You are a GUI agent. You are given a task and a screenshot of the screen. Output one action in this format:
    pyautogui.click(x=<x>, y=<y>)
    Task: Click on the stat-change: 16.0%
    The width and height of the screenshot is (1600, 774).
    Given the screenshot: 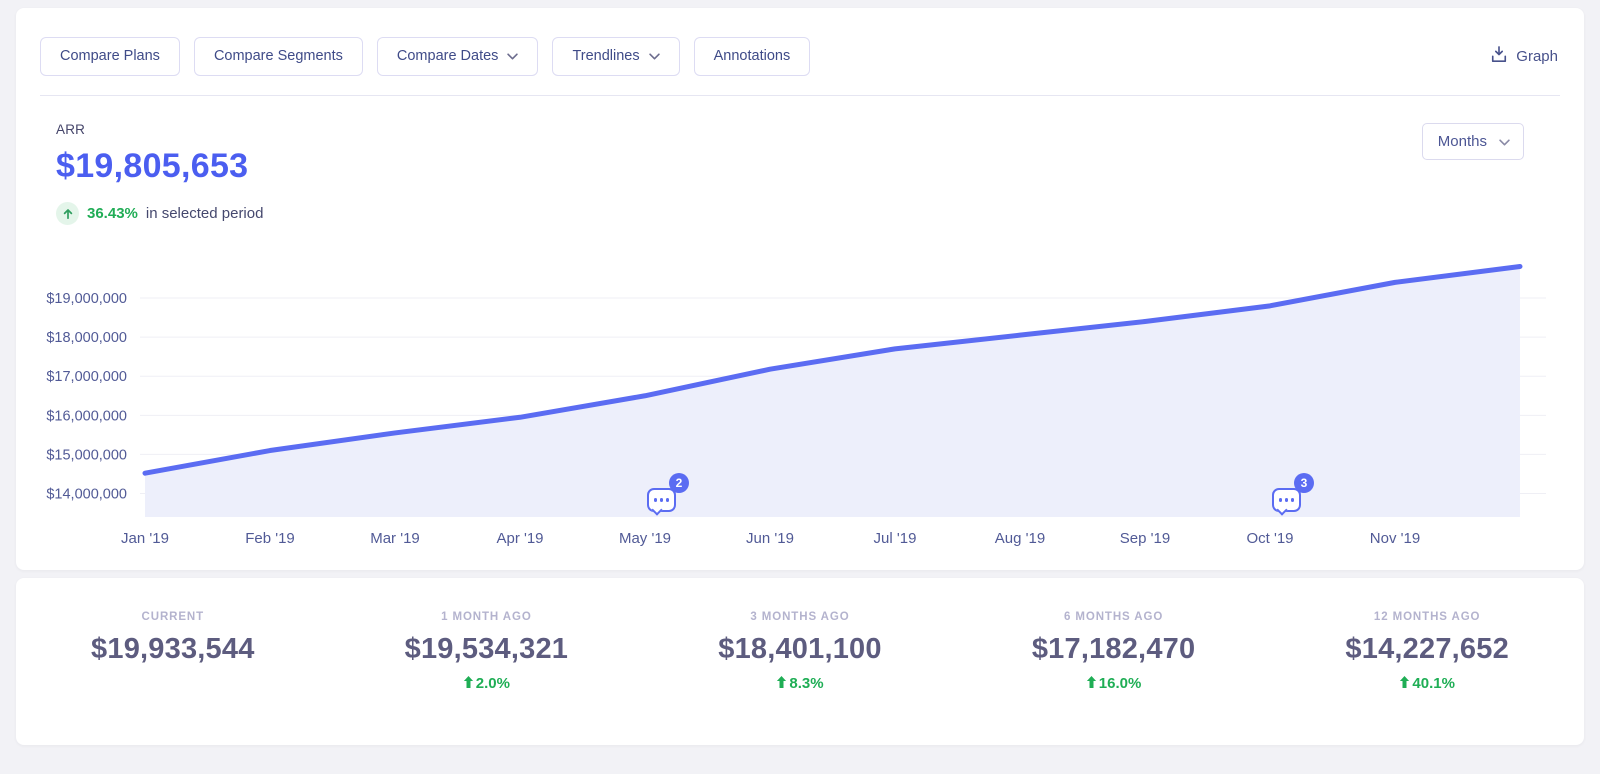 What is the action you would take?
    pyautogui.click(x=1114, y=683)
    